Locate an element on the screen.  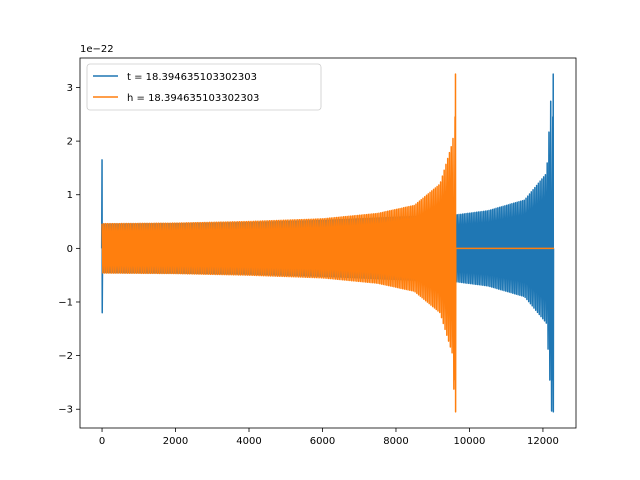
x-tick-label: 8000 is located at coordinates (395, 441).